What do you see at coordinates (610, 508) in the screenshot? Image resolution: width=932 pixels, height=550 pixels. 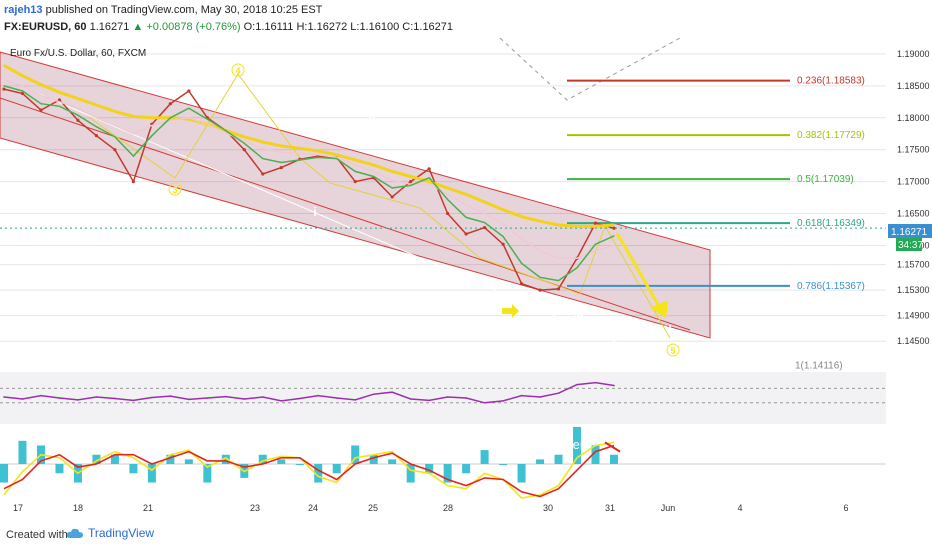 I see `x-tick-label: 31` at bounding box center [610, 508].